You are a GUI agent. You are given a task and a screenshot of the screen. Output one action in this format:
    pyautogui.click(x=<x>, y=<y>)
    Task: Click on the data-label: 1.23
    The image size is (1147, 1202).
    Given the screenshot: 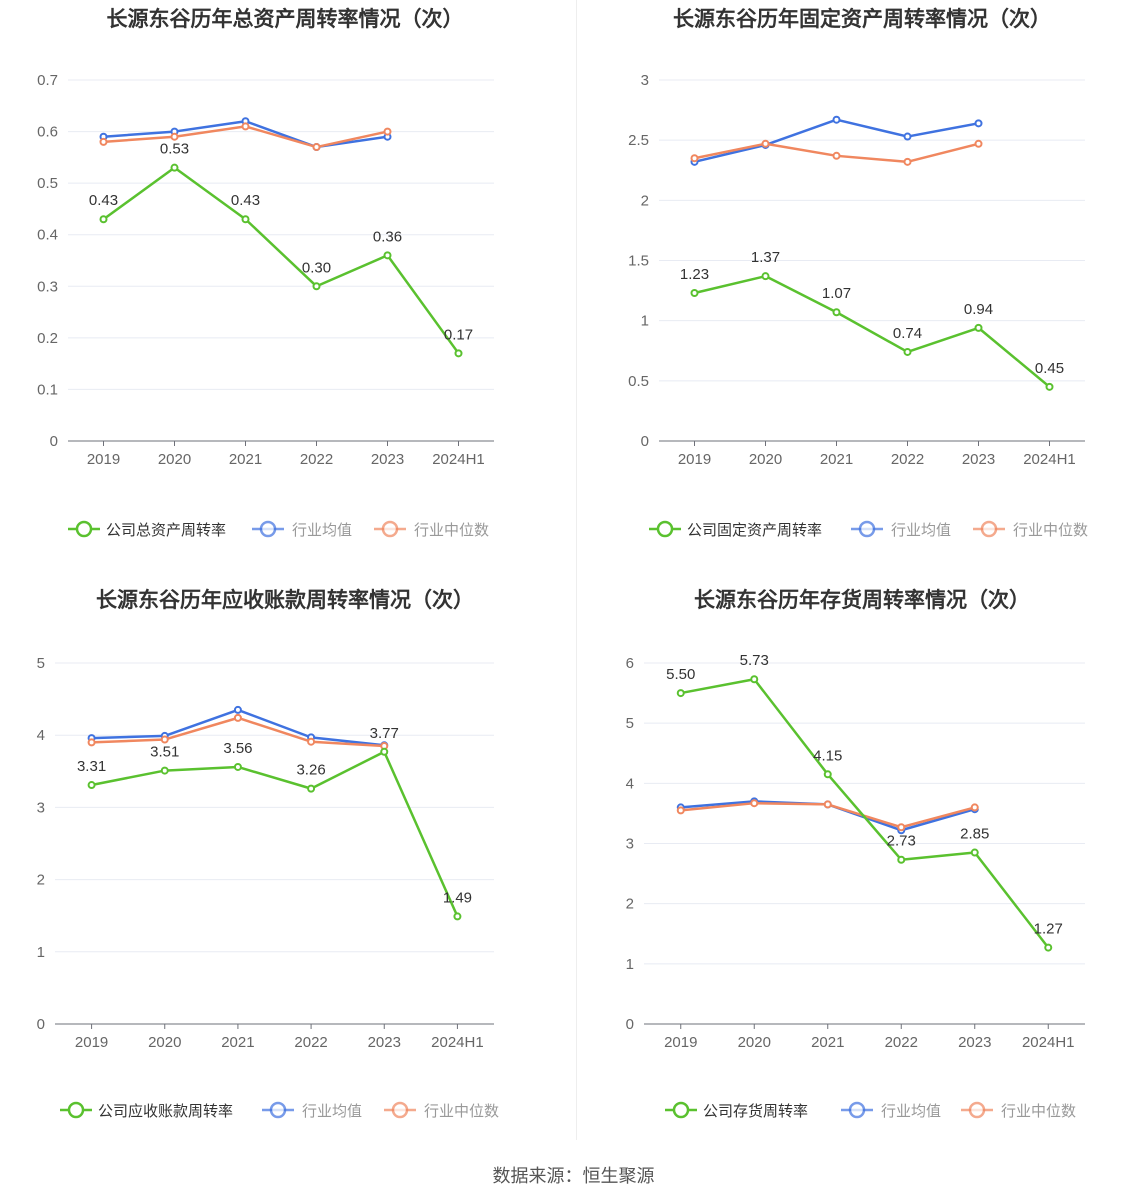 What is the action you would take?
    pyautogui.click(x=694, y=274)
    